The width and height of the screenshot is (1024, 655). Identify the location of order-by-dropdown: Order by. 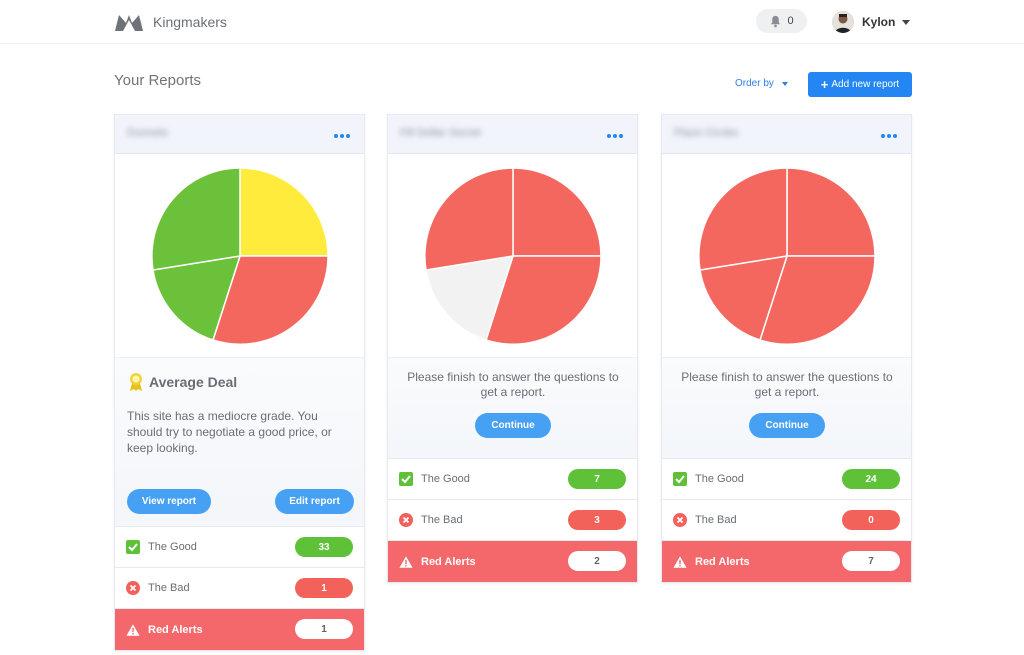
(761, 83).